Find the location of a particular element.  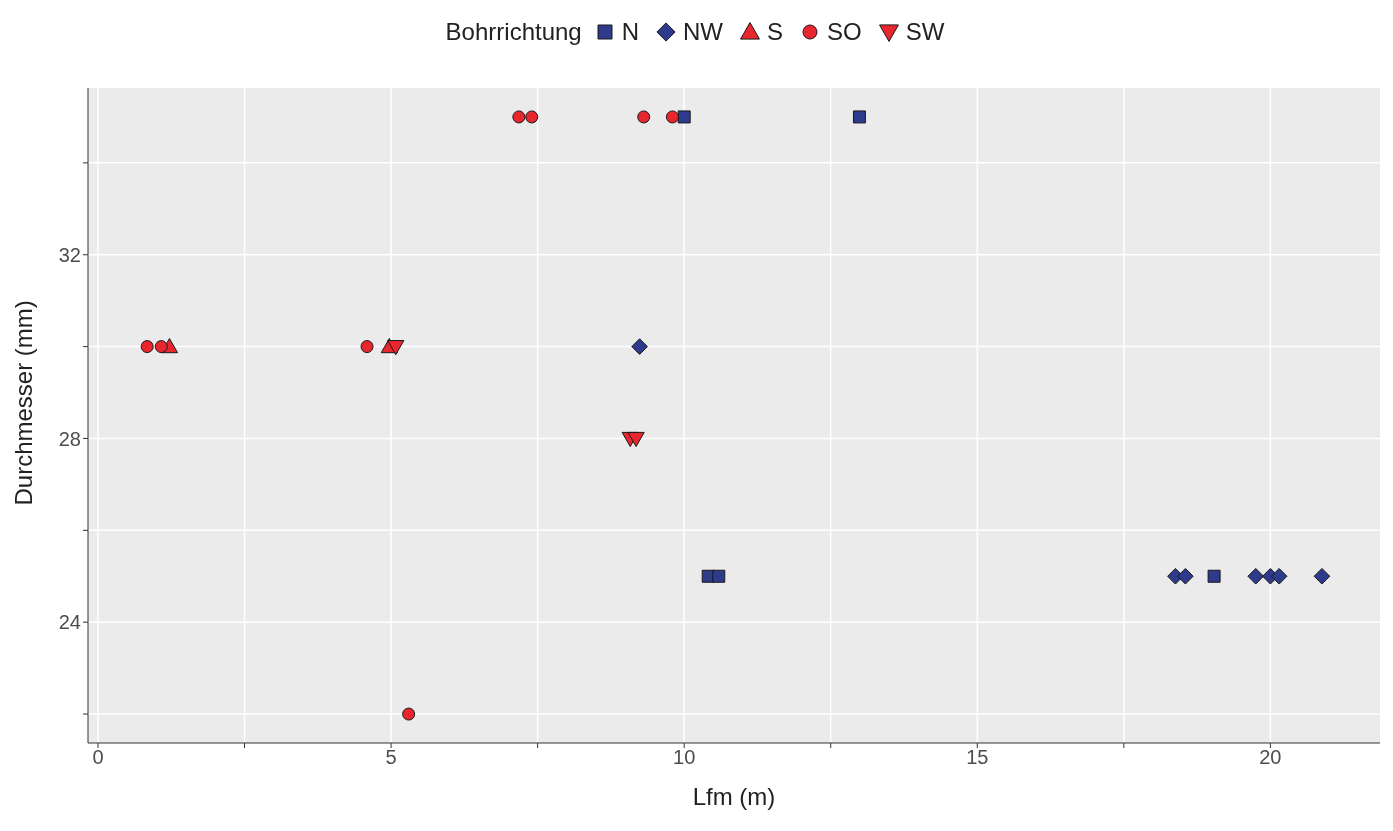

legend-label: NW is located at coordinates (703, 32).